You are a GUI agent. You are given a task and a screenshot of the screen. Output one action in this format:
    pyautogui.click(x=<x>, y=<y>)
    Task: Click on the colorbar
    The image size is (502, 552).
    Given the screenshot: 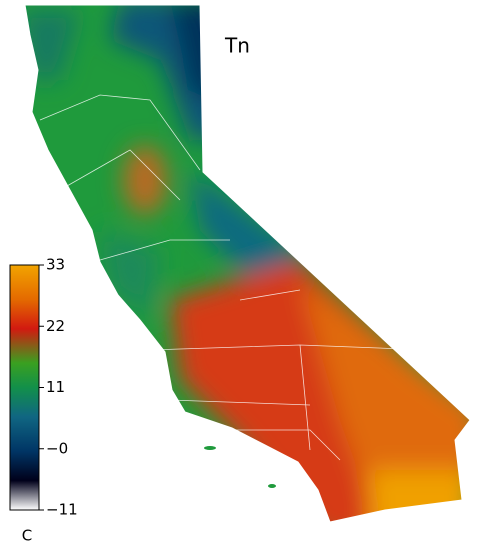 What is the action you would take?
    pyautogui.click(x=24, y=387)
    